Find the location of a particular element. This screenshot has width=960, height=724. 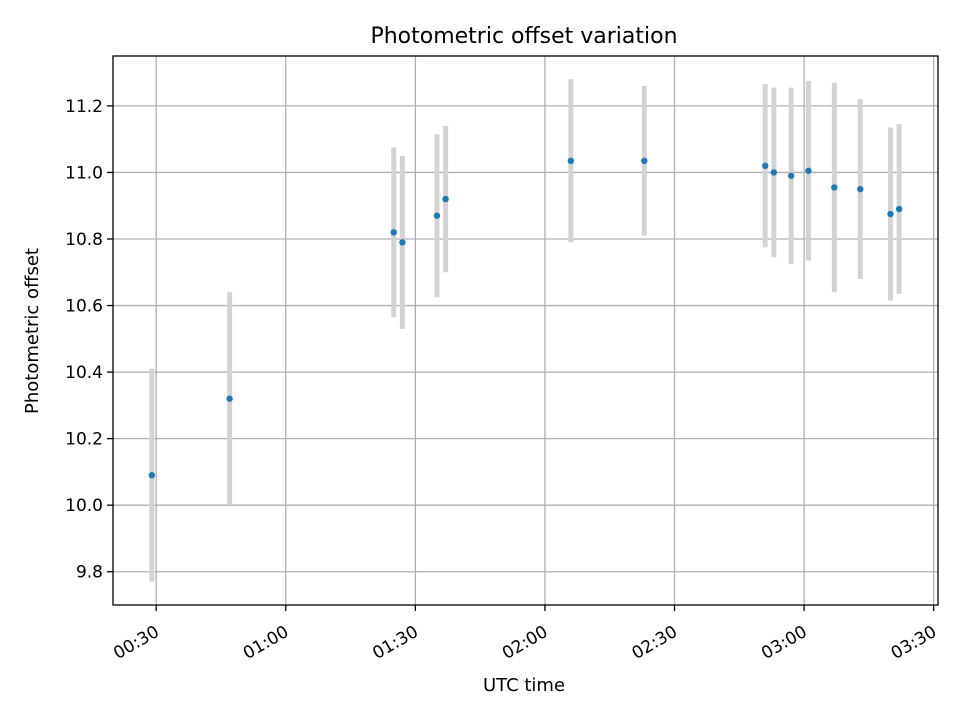

y-tick-label: 10.8 is located at coordinates (84, 240).